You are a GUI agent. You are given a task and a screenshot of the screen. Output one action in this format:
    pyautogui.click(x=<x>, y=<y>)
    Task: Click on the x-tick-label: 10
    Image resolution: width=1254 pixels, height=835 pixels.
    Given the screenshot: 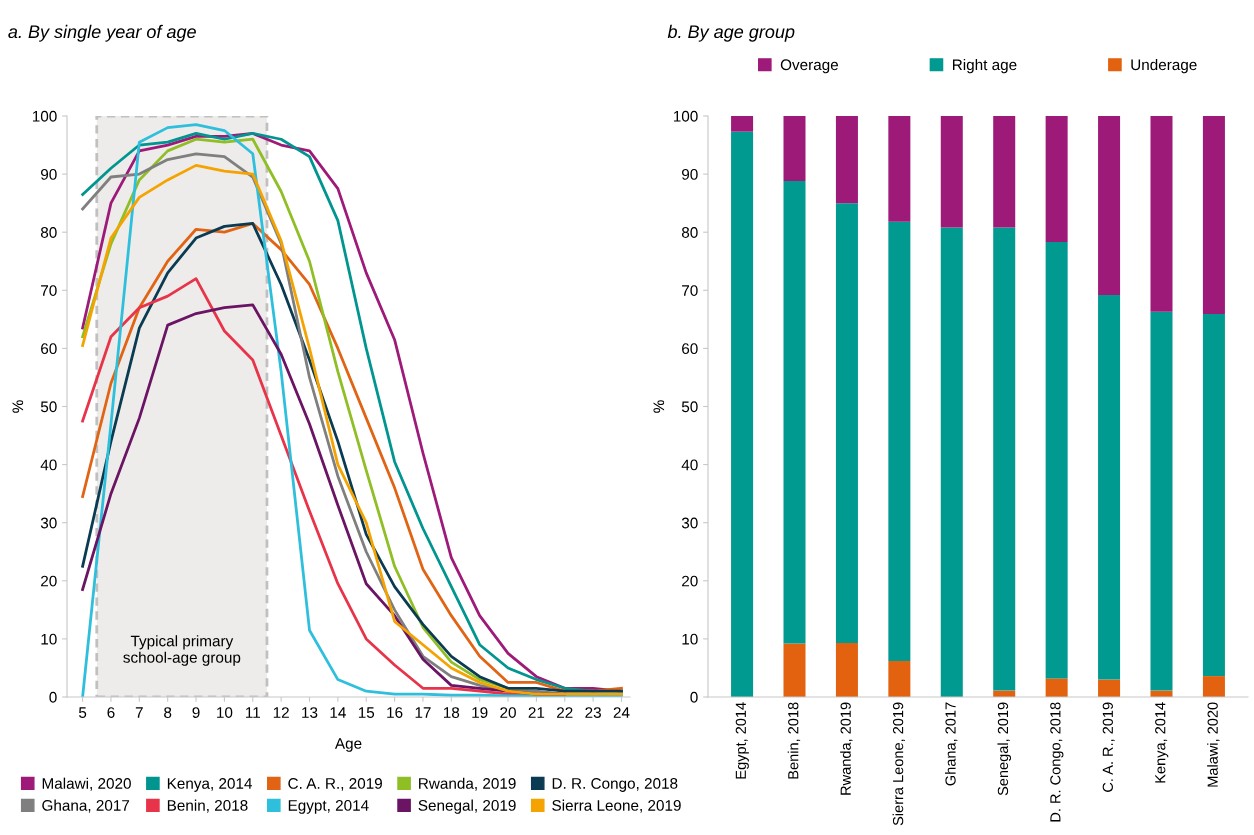 What is the action you would take?
    pyautogui.click(x=225, y=712)
    